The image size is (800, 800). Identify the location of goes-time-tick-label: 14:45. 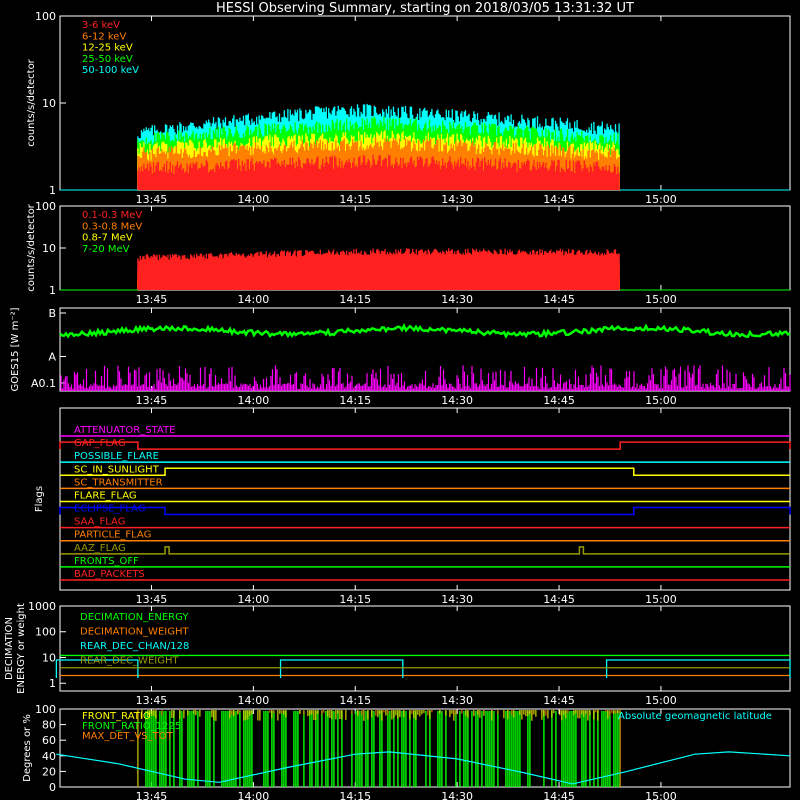
(559, 400).